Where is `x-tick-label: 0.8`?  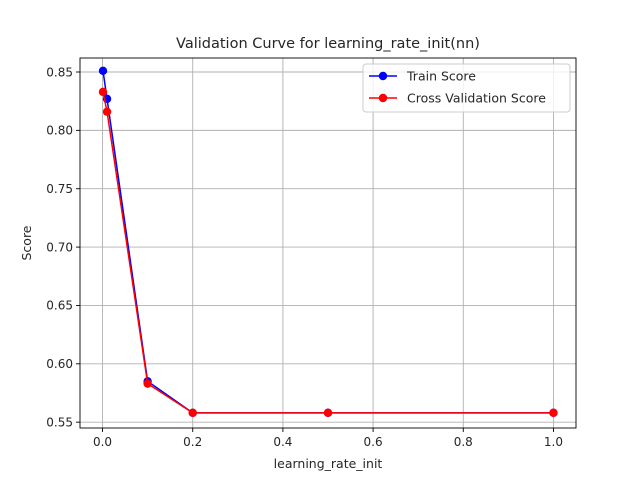
x-tick-label: 0.8 is located at coordinates (463, 442).